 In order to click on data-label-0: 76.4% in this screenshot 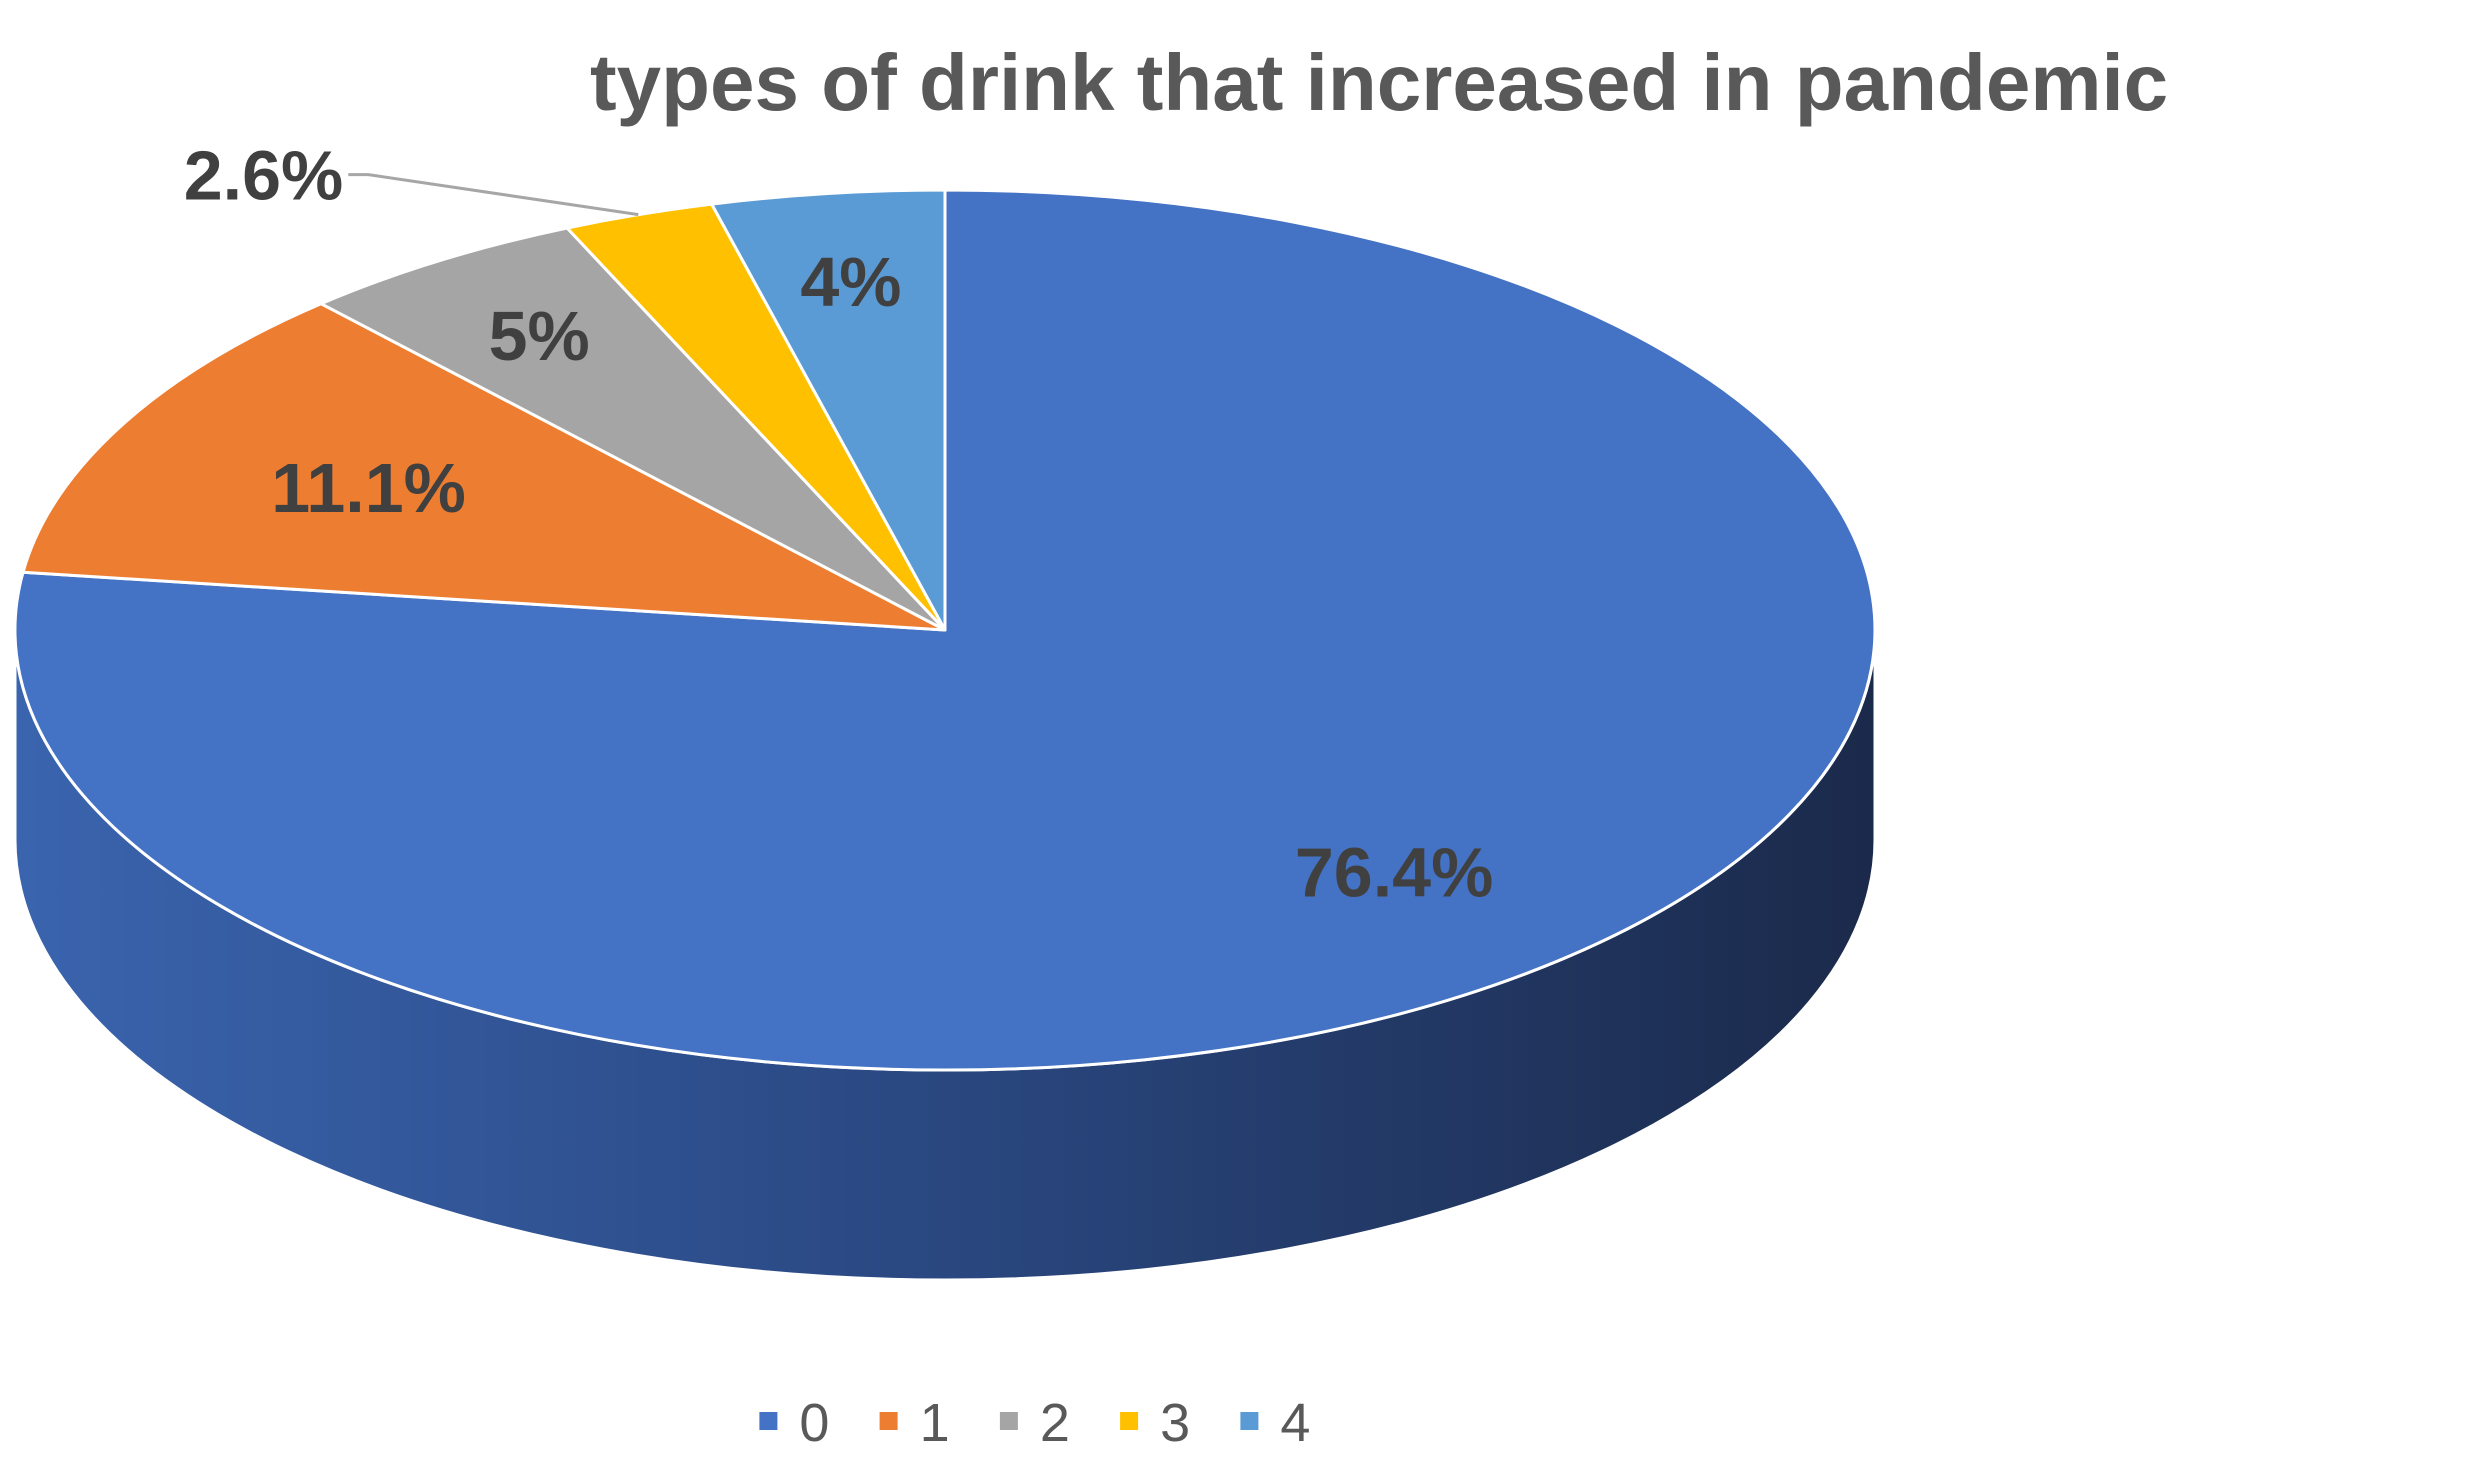, I will do `click(1394, 873)`.